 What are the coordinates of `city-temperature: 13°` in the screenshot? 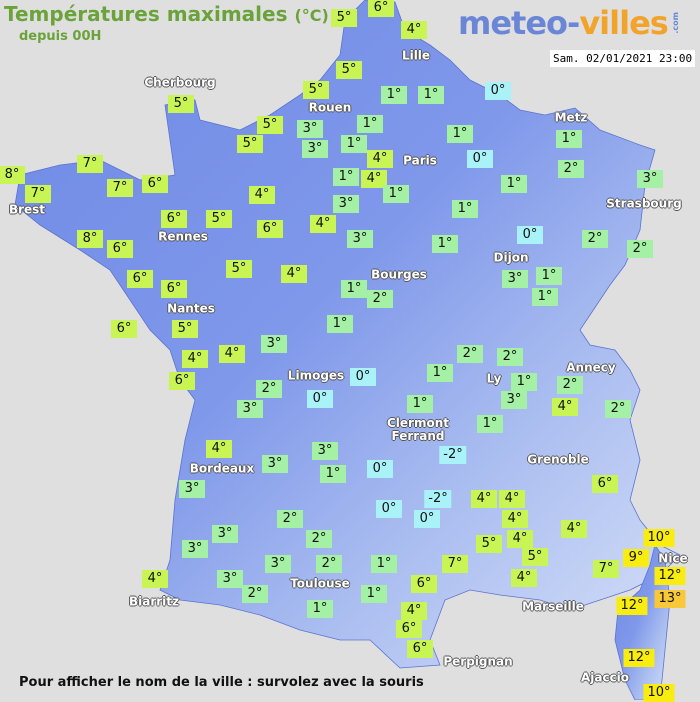 It's located at (670, 599).